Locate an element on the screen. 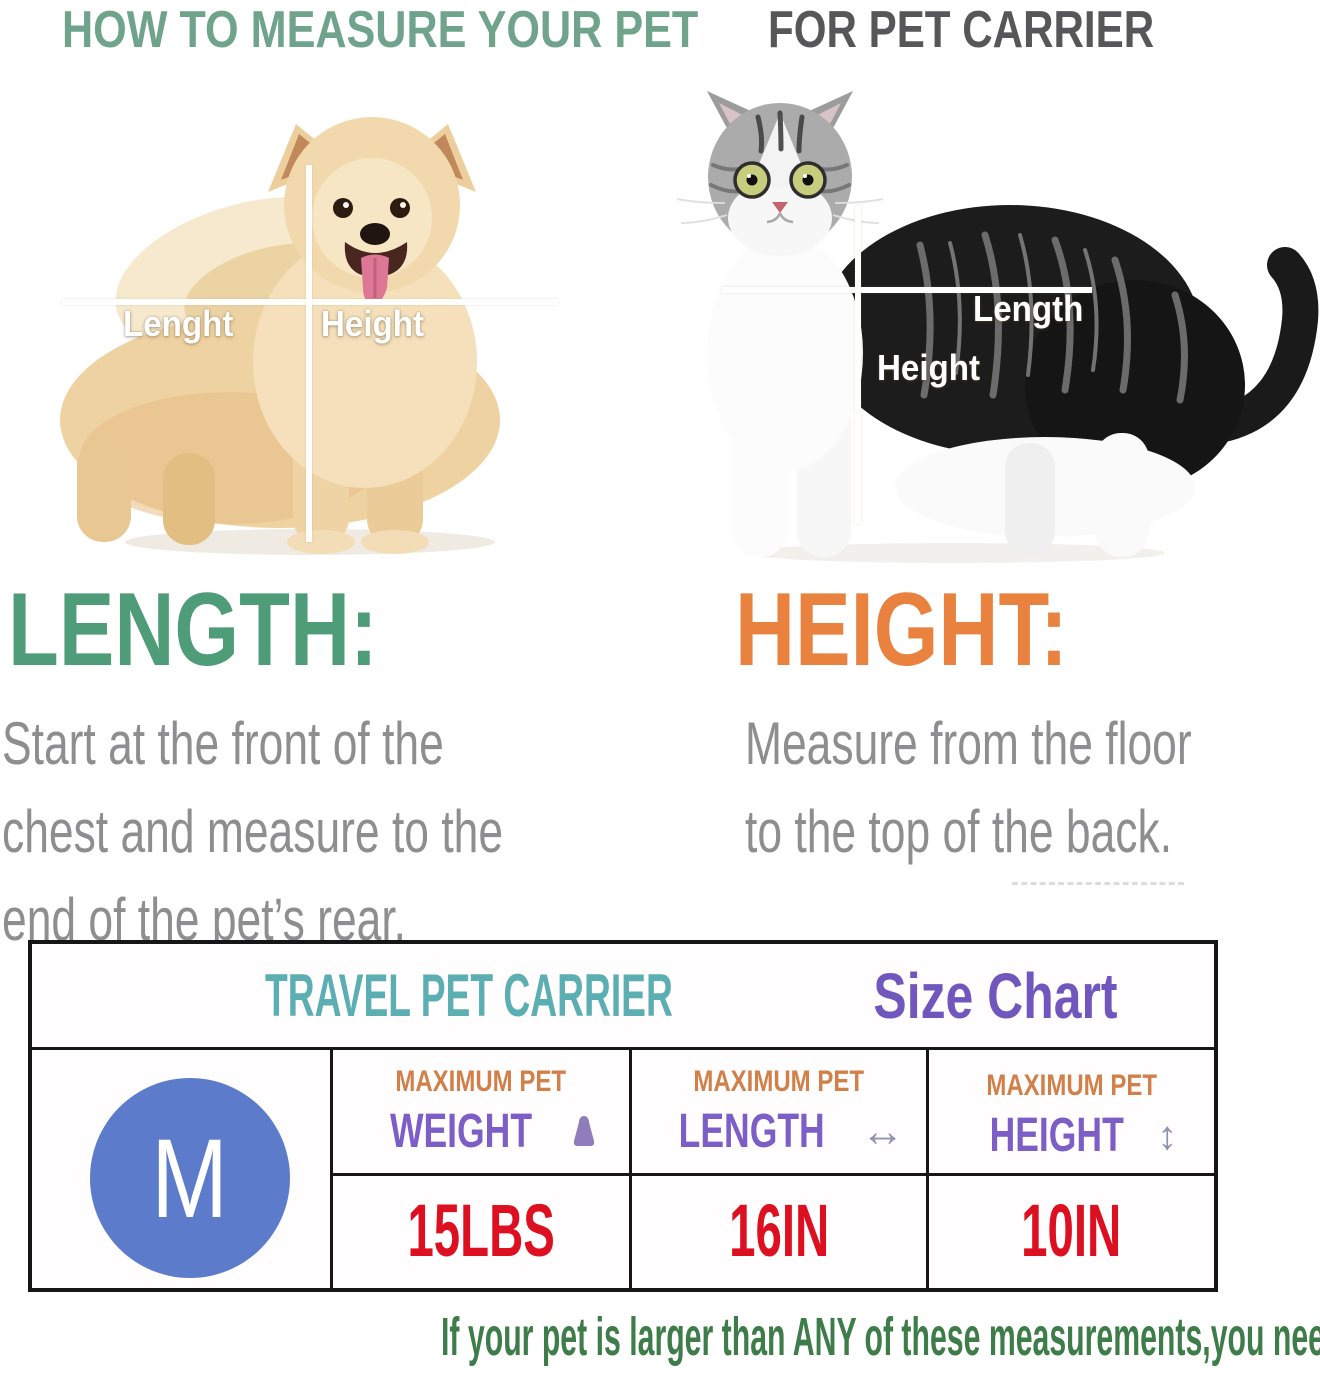  length-text-line1: Start at the front of the is located at coordinates (223, 743).